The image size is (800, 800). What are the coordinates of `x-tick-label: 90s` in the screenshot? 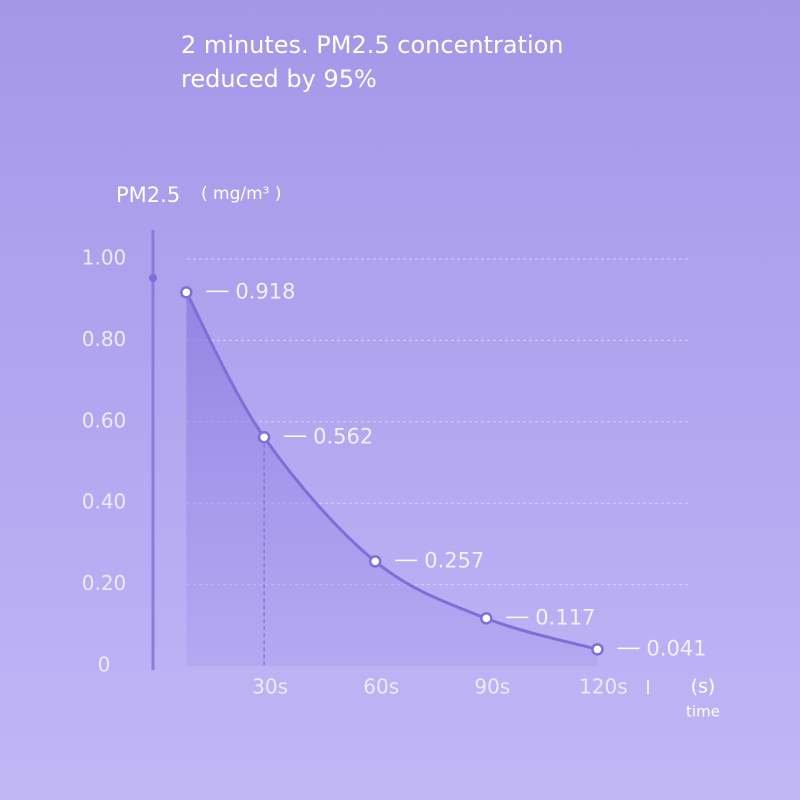 It's located at (492, 687).